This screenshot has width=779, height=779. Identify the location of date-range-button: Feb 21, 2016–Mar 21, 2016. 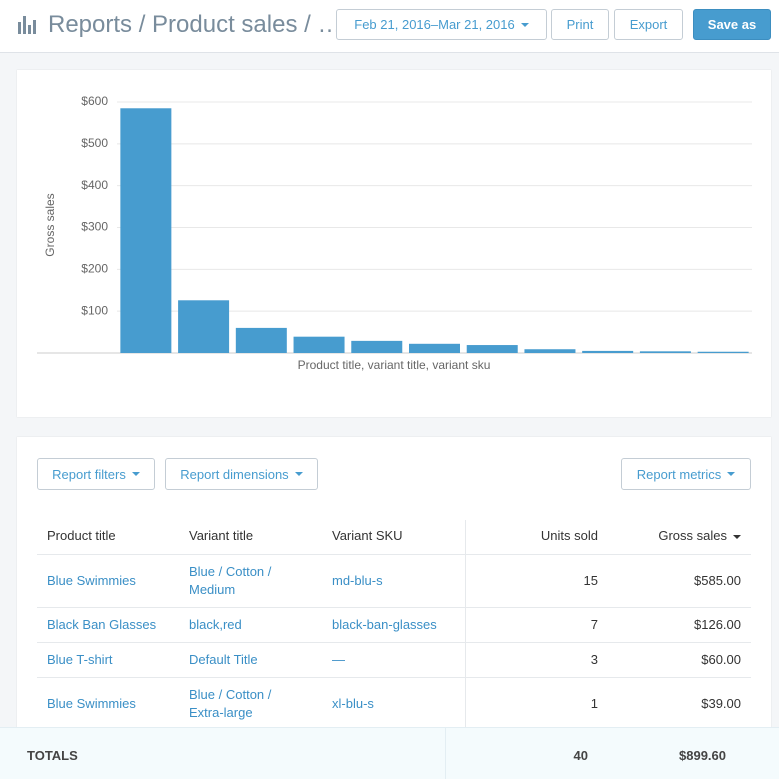
(441, 24).